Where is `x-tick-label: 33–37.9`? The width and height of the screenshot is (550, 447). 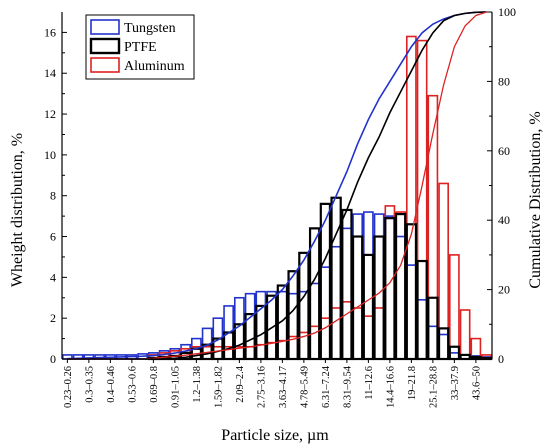 x-tick-label: 33–37.9 is located at coordinates (455, 383).